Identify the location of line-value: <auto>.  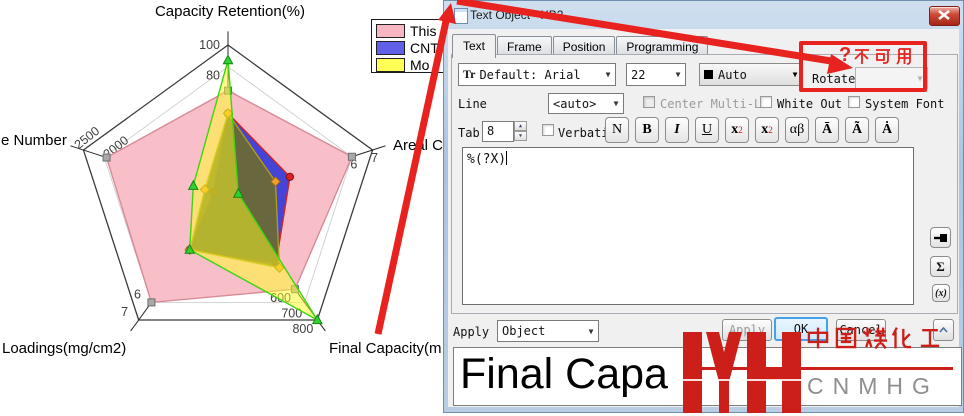
(575, 103).